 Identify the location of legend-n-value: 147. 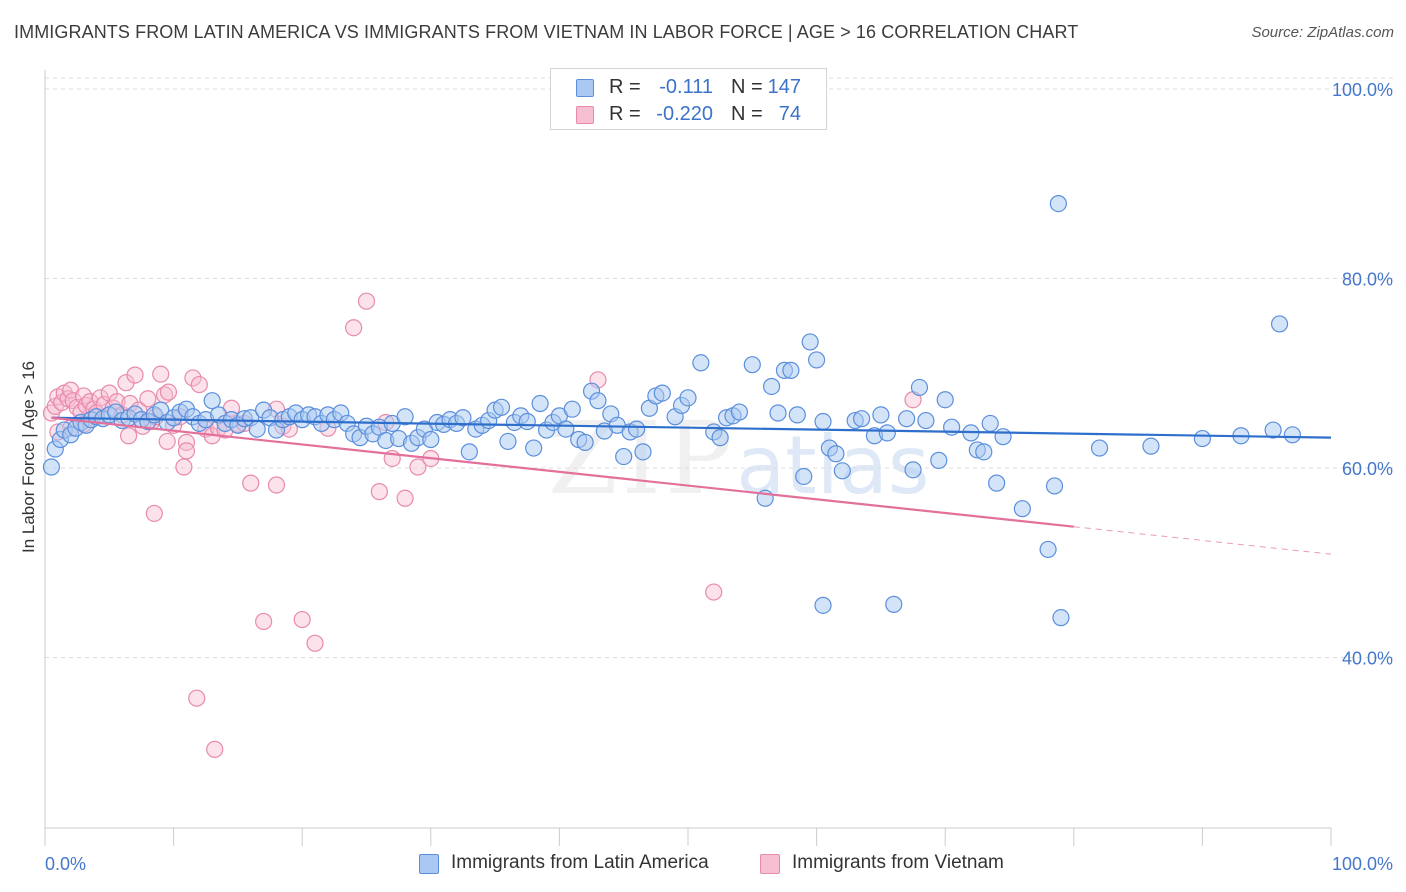
(784, 87).